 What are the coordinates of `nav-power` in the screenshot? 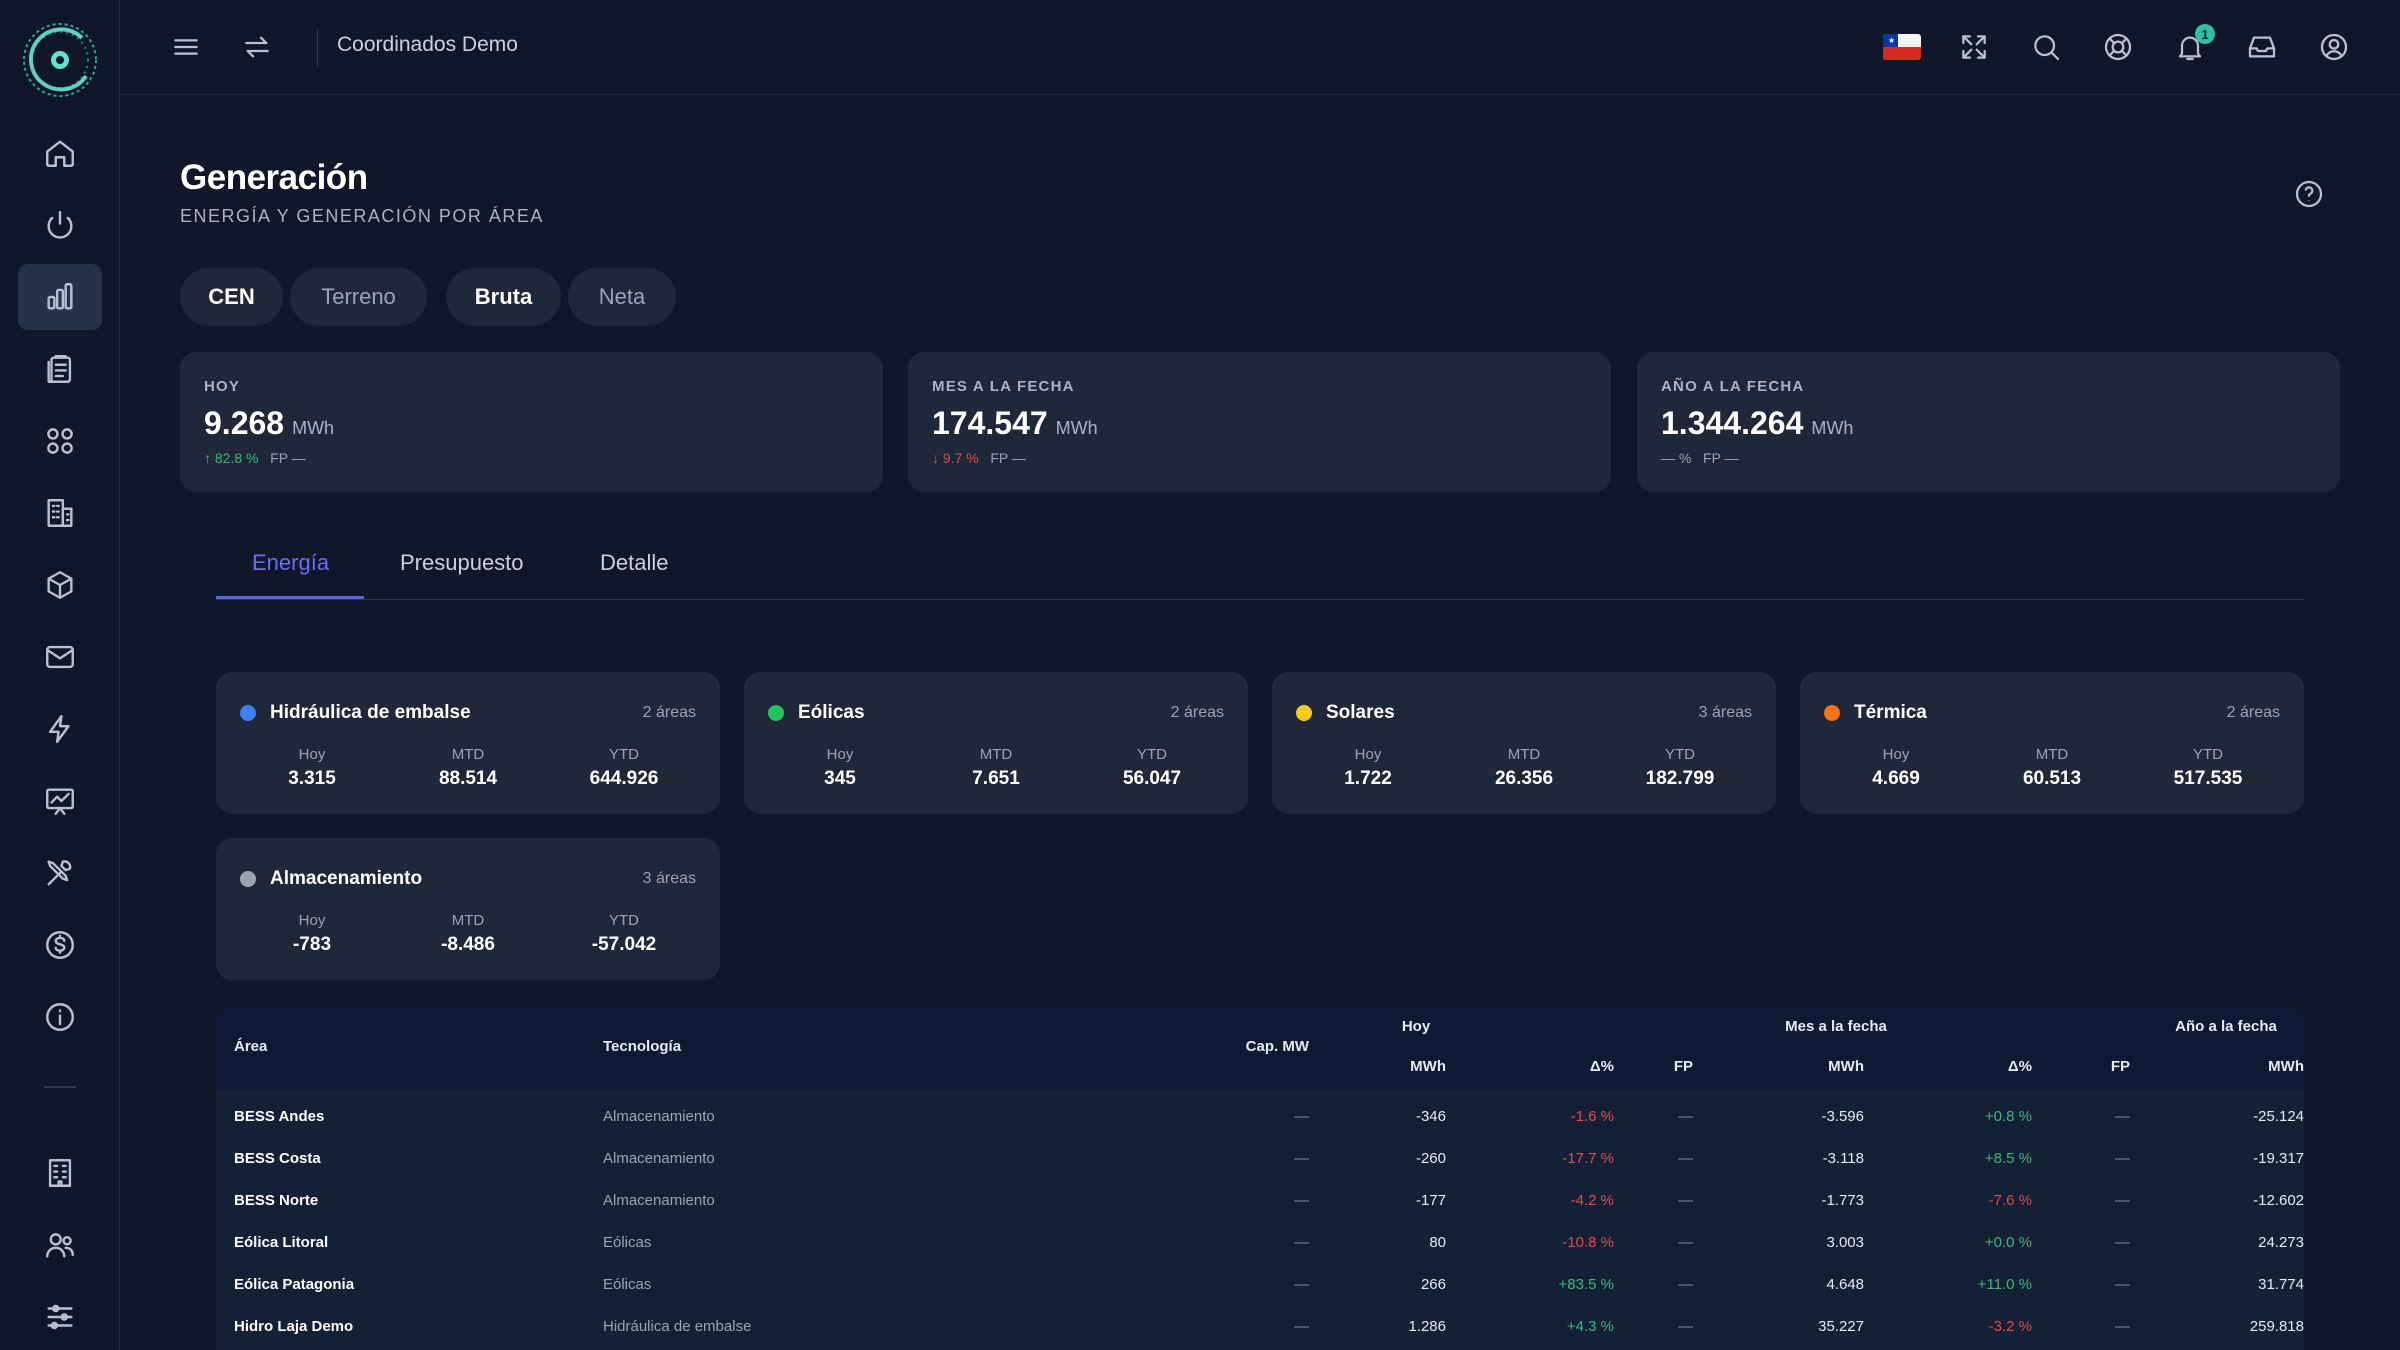 It's located at (60, 225).